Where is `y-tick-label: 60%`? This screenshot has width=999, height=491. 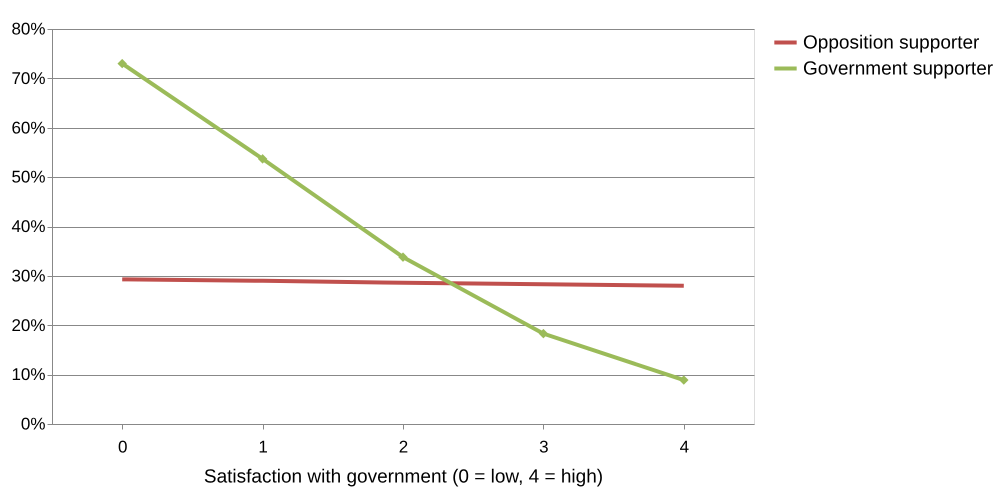 y-tick-label: 60% is located at coordinates (28, 128).